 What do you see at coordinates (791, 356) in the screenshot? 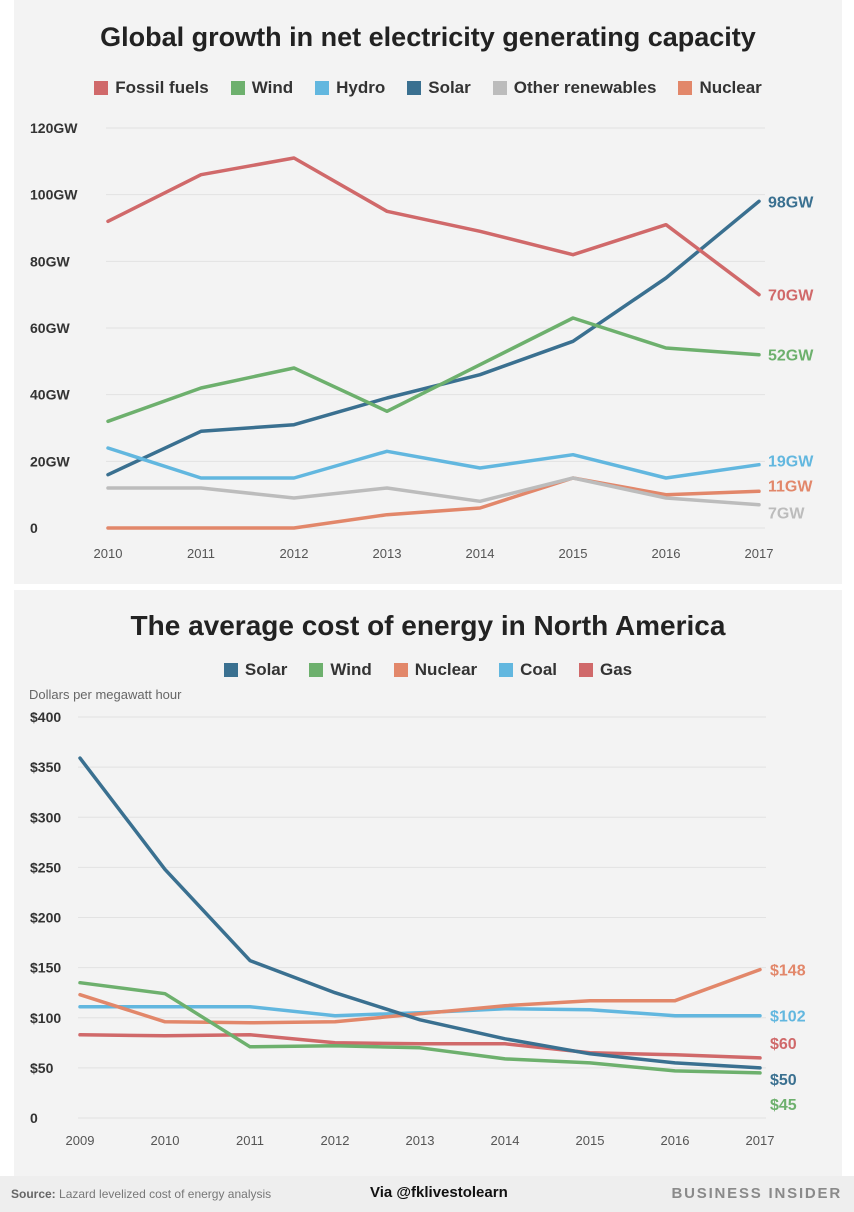
I see `end-value-label: 52GW` at bounding box center [791, 356].